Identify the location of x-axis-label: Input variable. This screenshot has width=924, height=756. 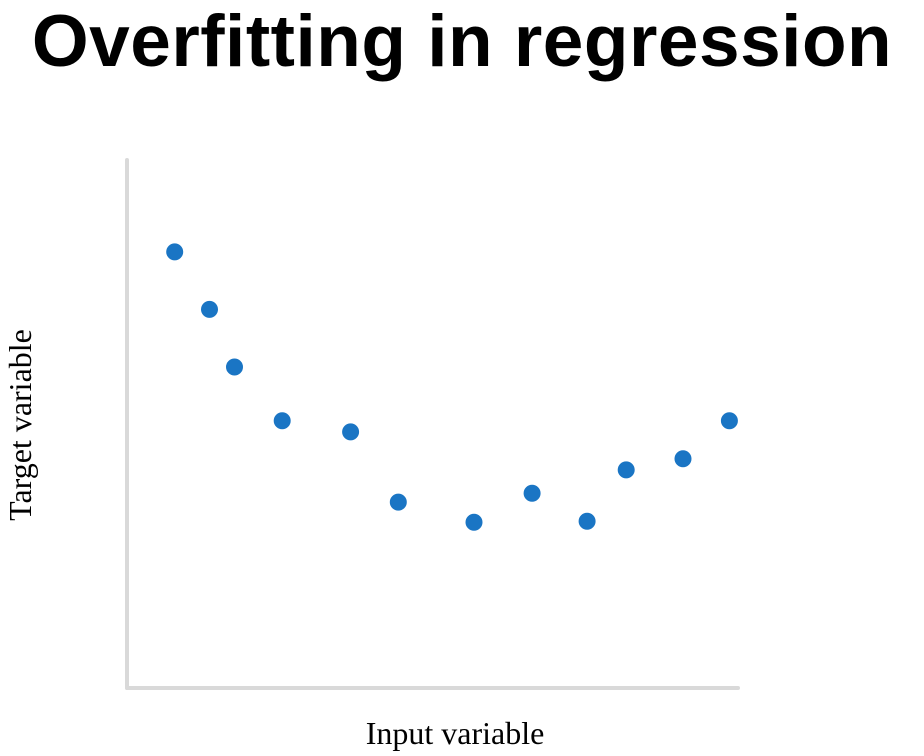
(455, 733).